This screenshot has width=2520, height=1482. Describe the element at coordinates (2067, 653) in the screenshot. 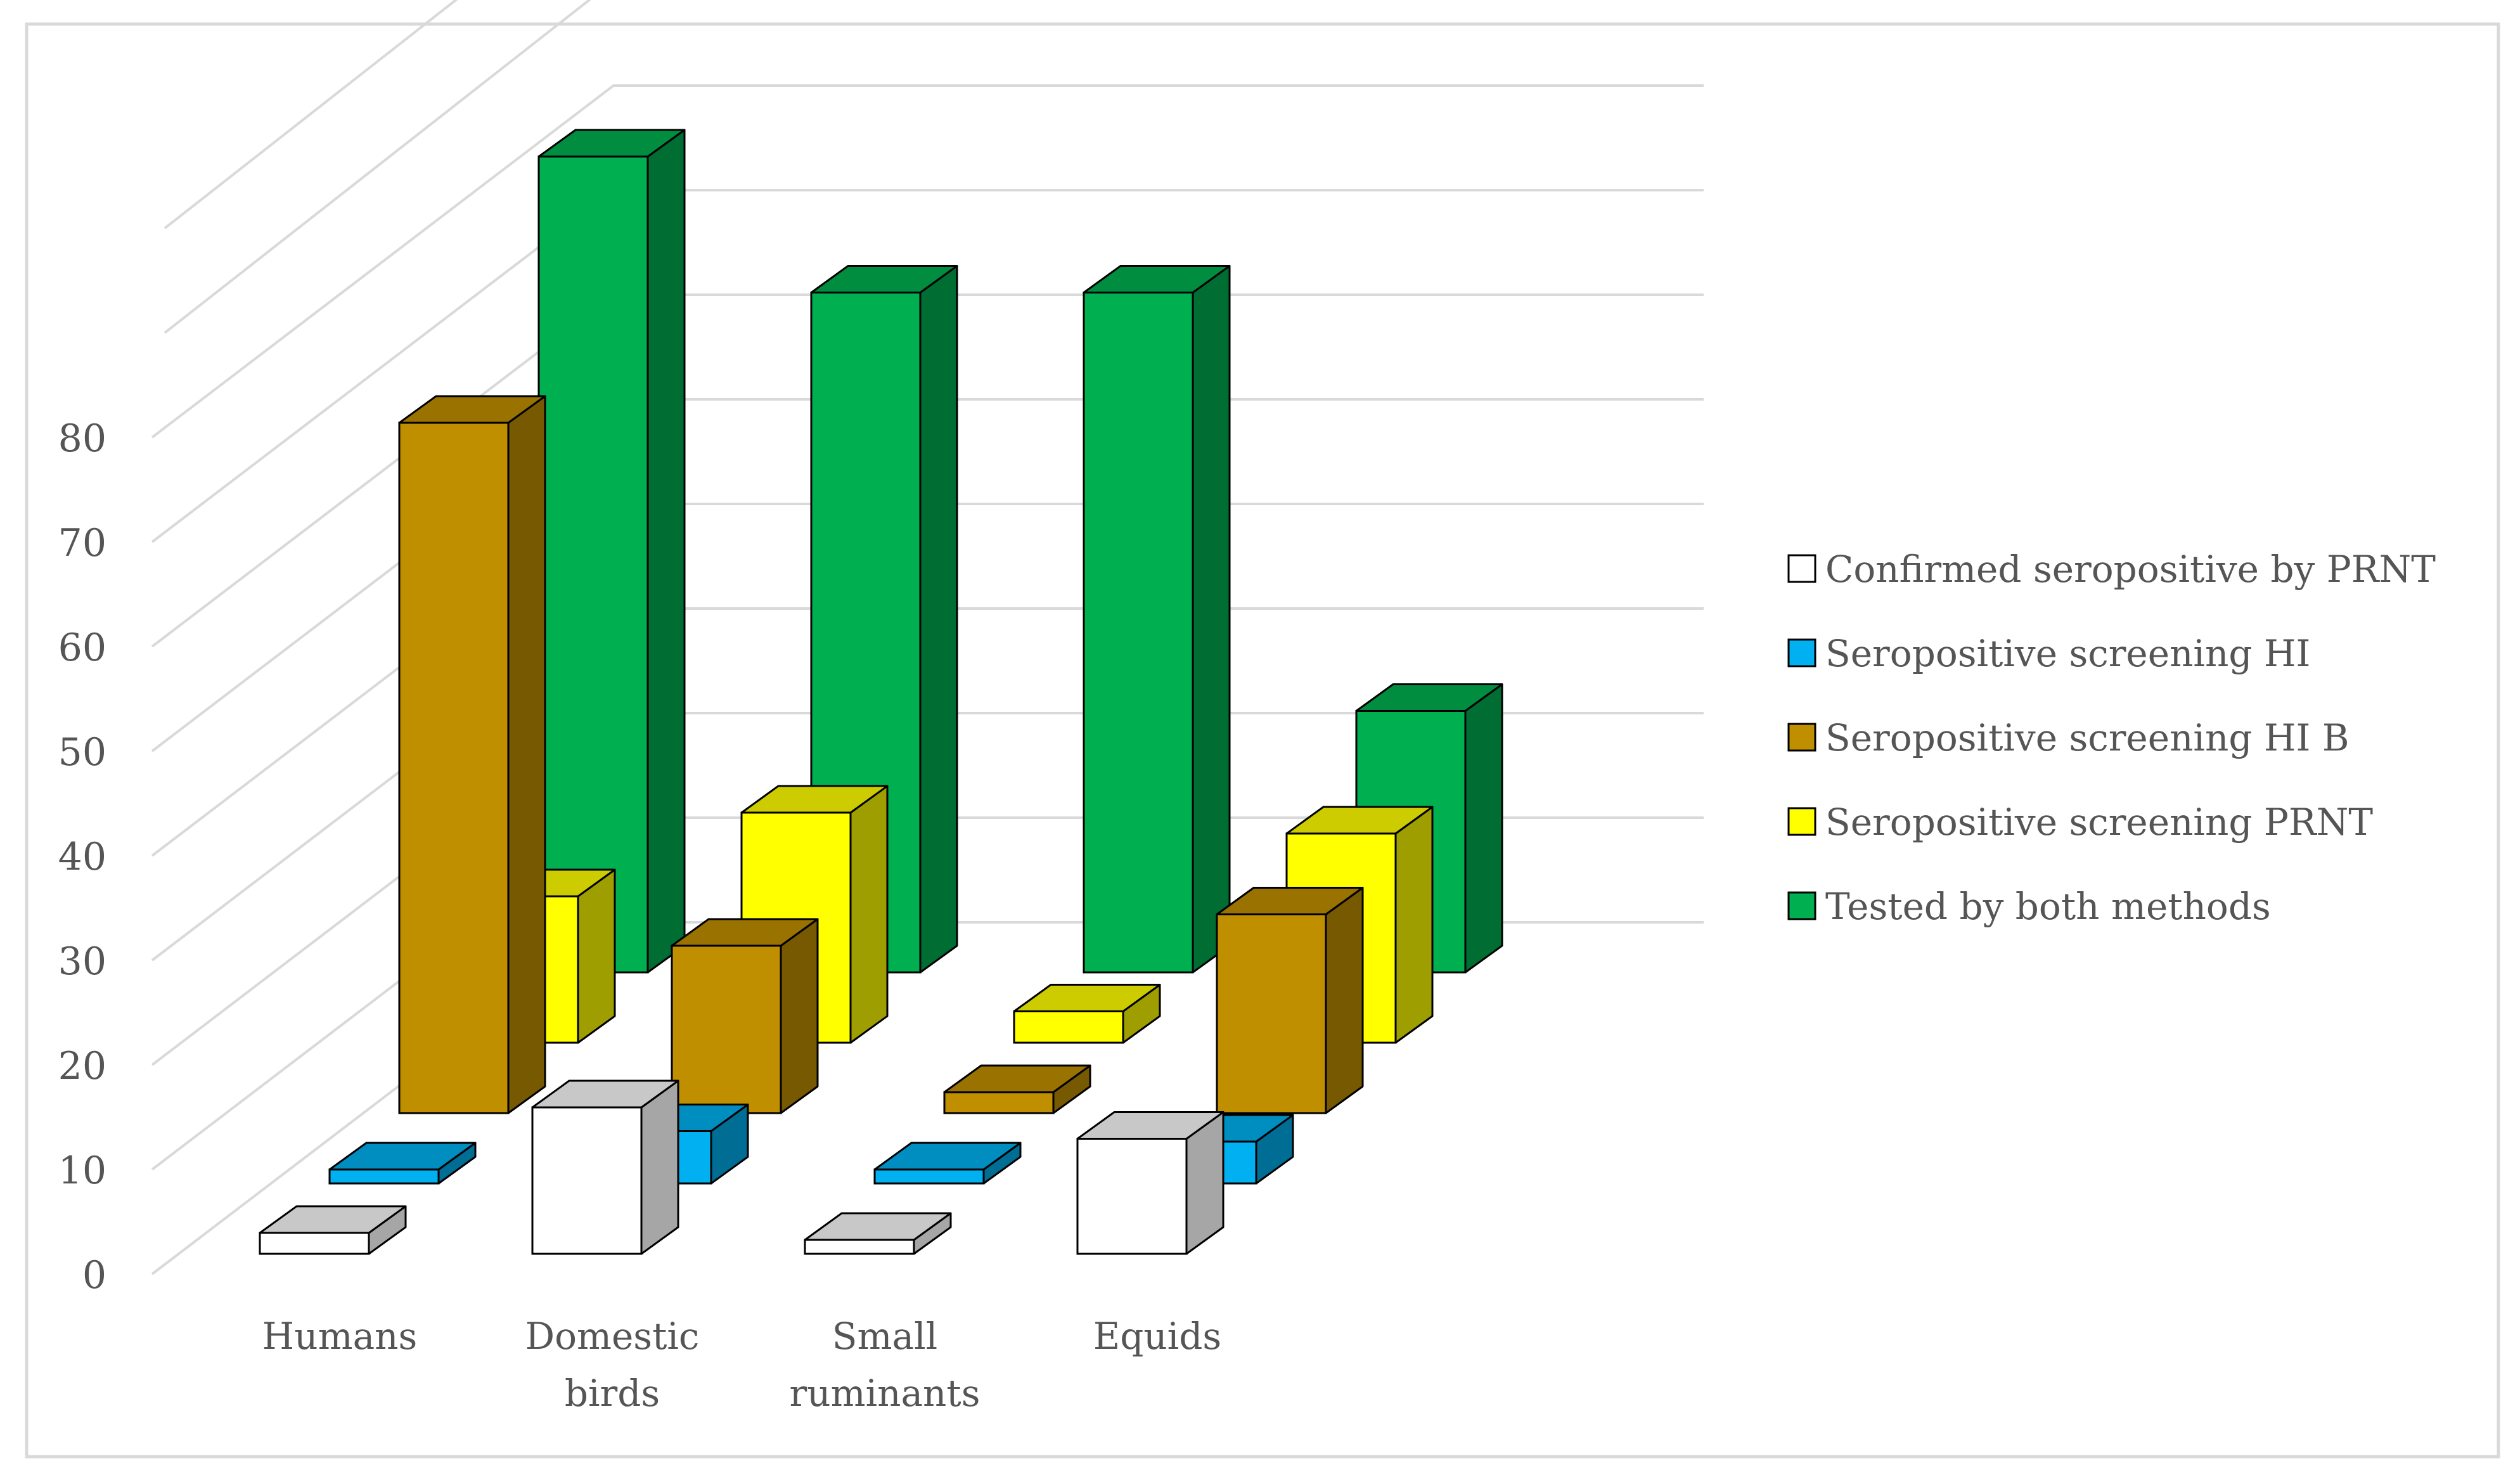

I see `legend-label: Seropositive screening HI` at that location.